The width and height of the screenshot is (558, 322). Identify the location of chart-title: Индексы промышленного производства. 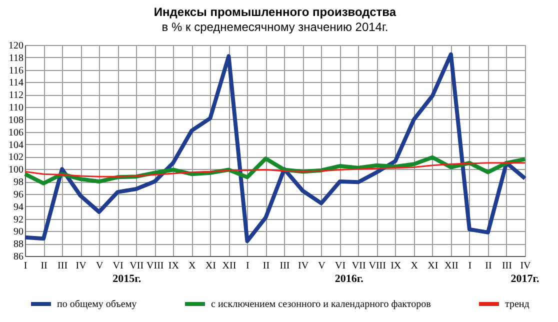
(275, 12).